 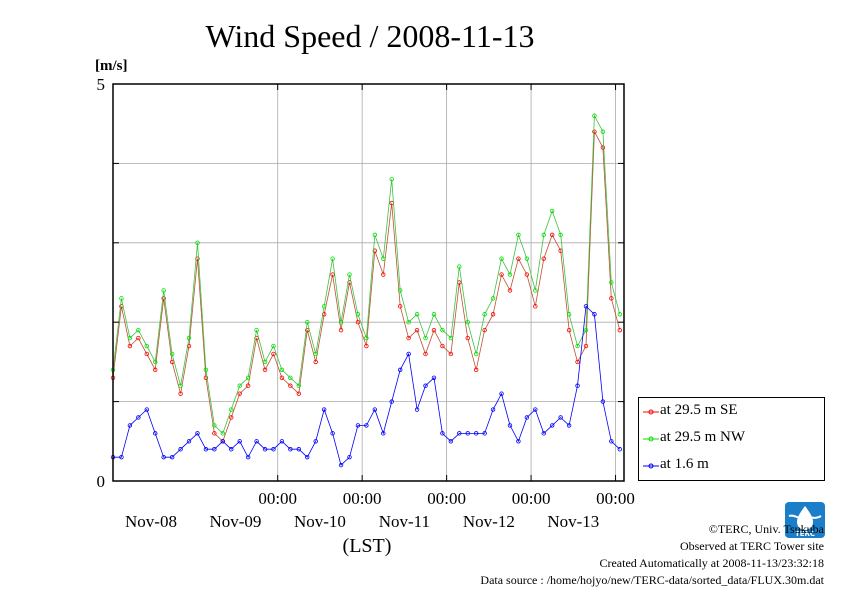 I want to click on legend-label-low: at 1.6 m, so click(x=684, y=464).